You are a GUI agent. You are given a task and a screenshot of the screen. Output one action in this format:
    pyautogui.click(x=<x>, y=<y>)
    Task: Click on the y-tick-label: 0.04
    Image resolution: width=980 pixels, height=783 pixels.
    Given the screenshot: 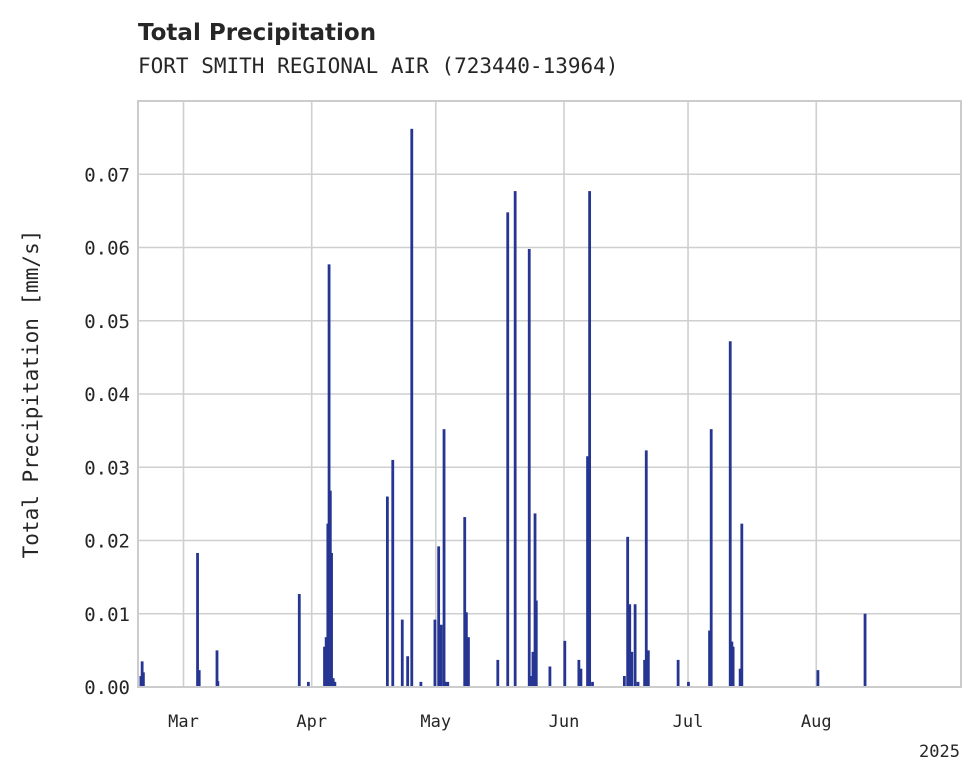 What is the action you would take?
    pyautogui.click(x=107, y=395)
    